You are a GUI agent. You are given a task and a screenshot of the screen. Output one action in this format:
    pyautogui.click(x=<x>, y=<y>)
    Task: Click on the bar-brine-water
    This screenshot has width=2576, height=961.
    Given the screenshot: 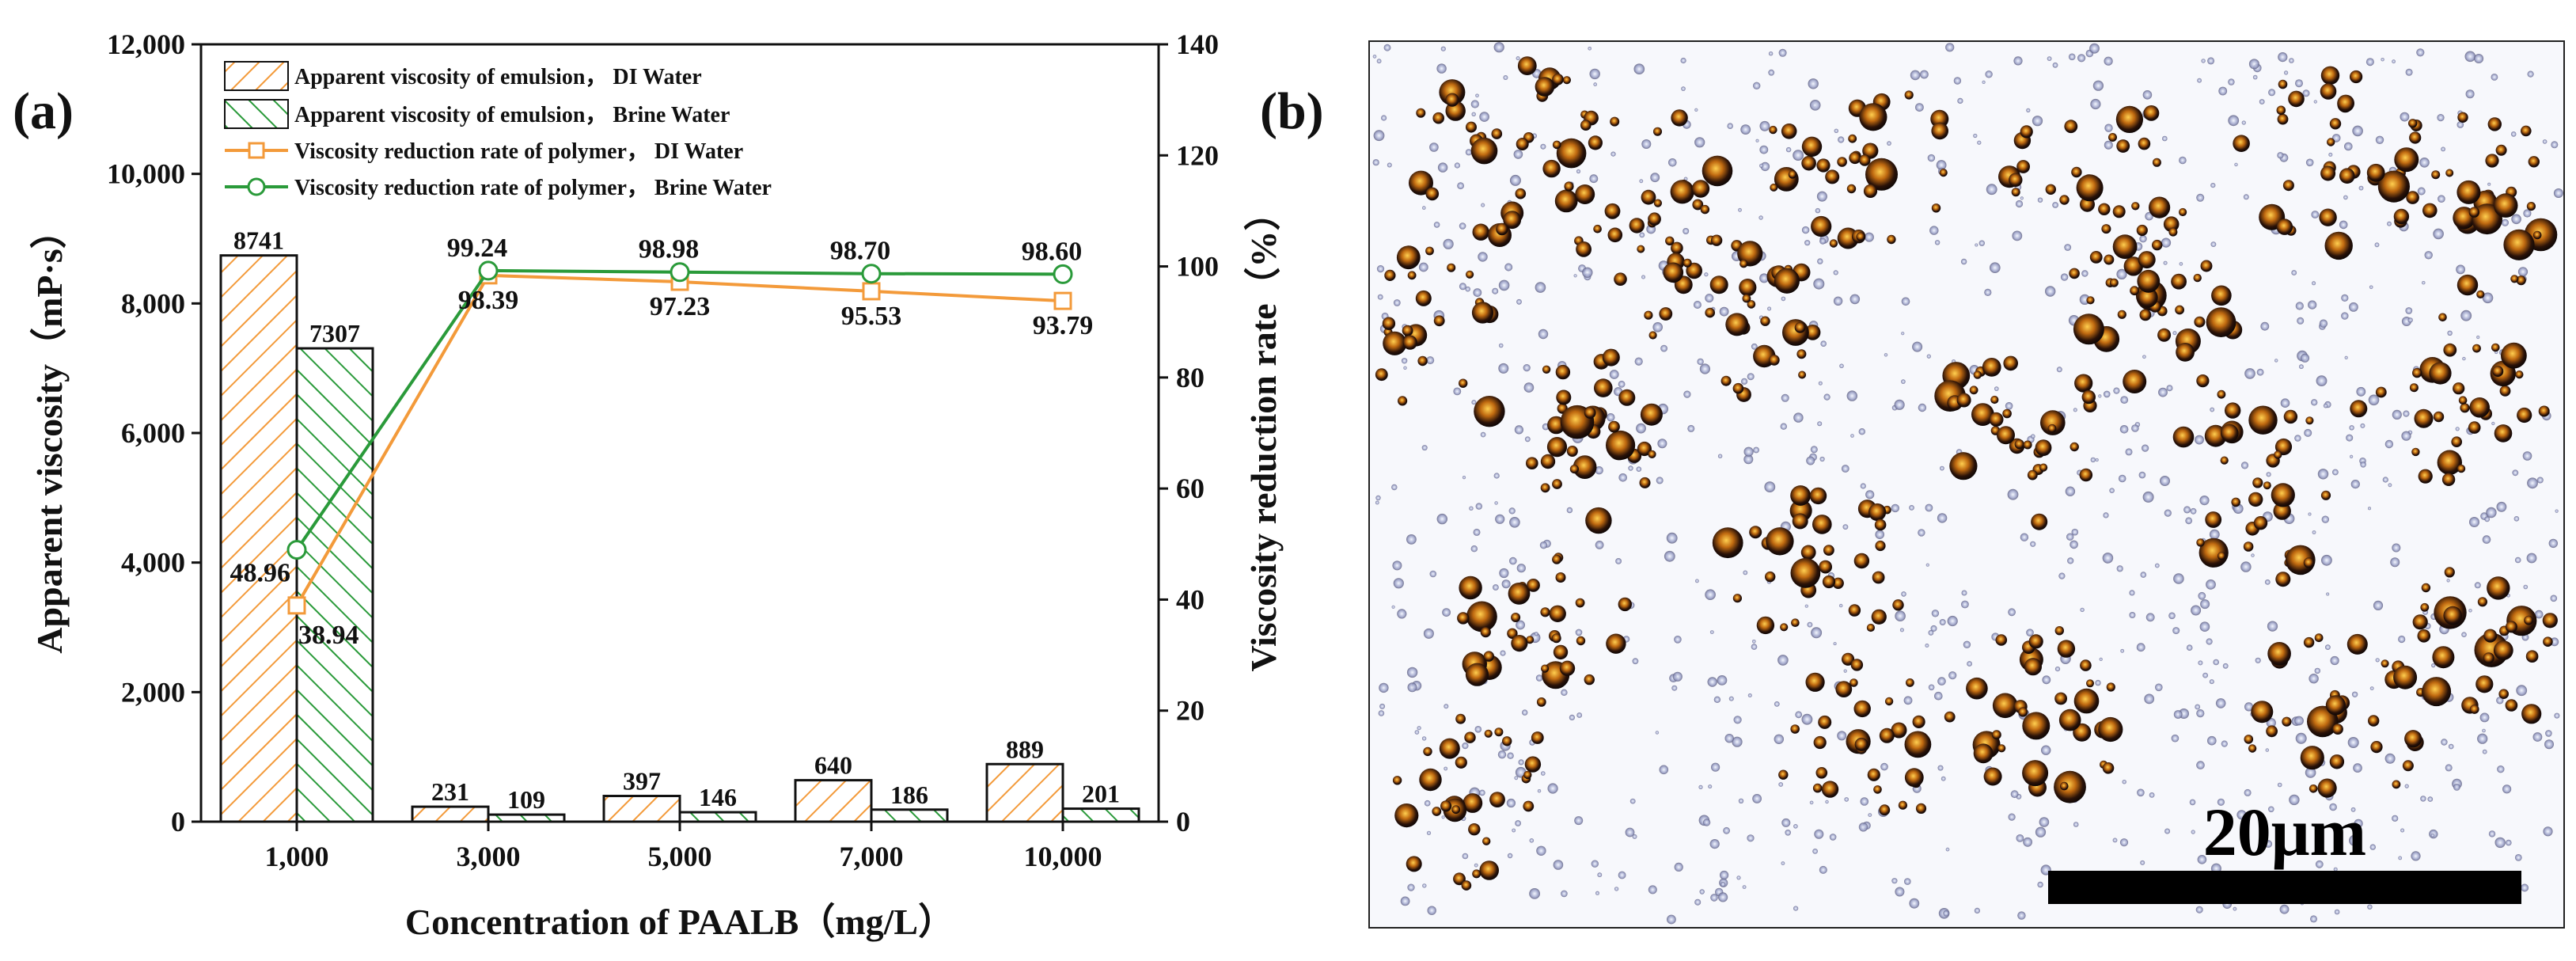 What is the action you would take?
    pyautogui.click(x=909, y=815)
    